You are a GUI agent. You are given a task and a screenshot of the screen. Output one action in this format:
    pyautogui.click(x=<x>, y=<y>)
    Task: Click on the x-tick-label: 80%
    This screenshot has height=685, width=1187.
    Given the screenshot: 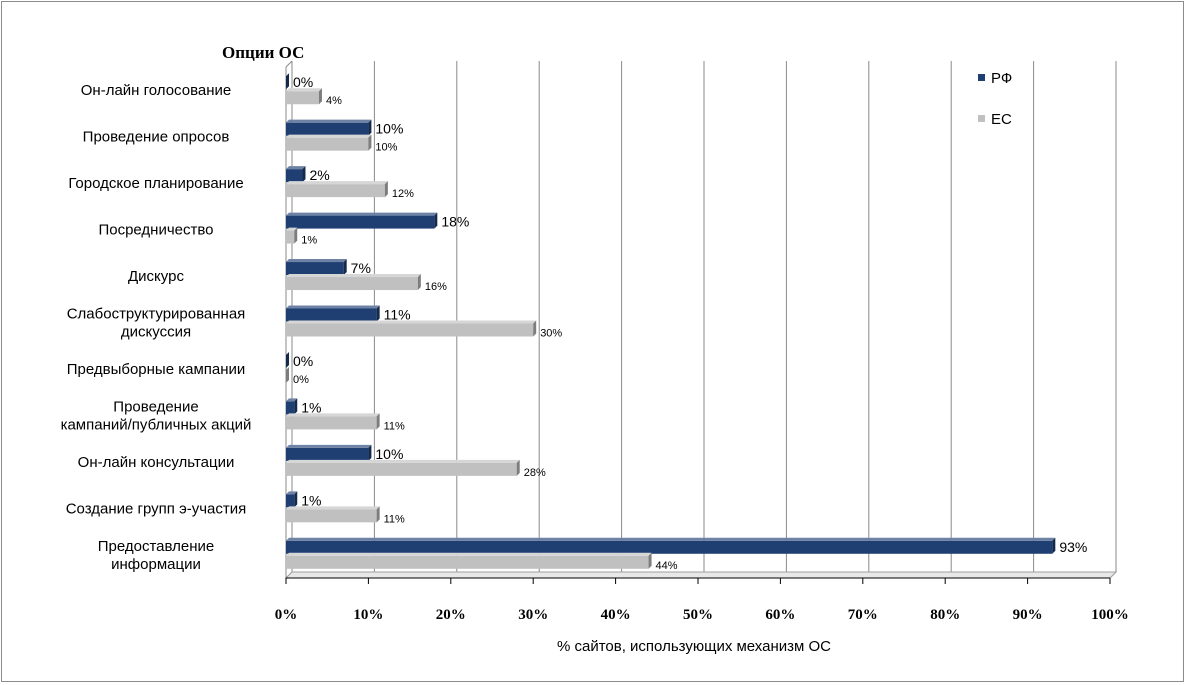 What is the action you would take?
    pyautogui.click(x=945, y=615)
    